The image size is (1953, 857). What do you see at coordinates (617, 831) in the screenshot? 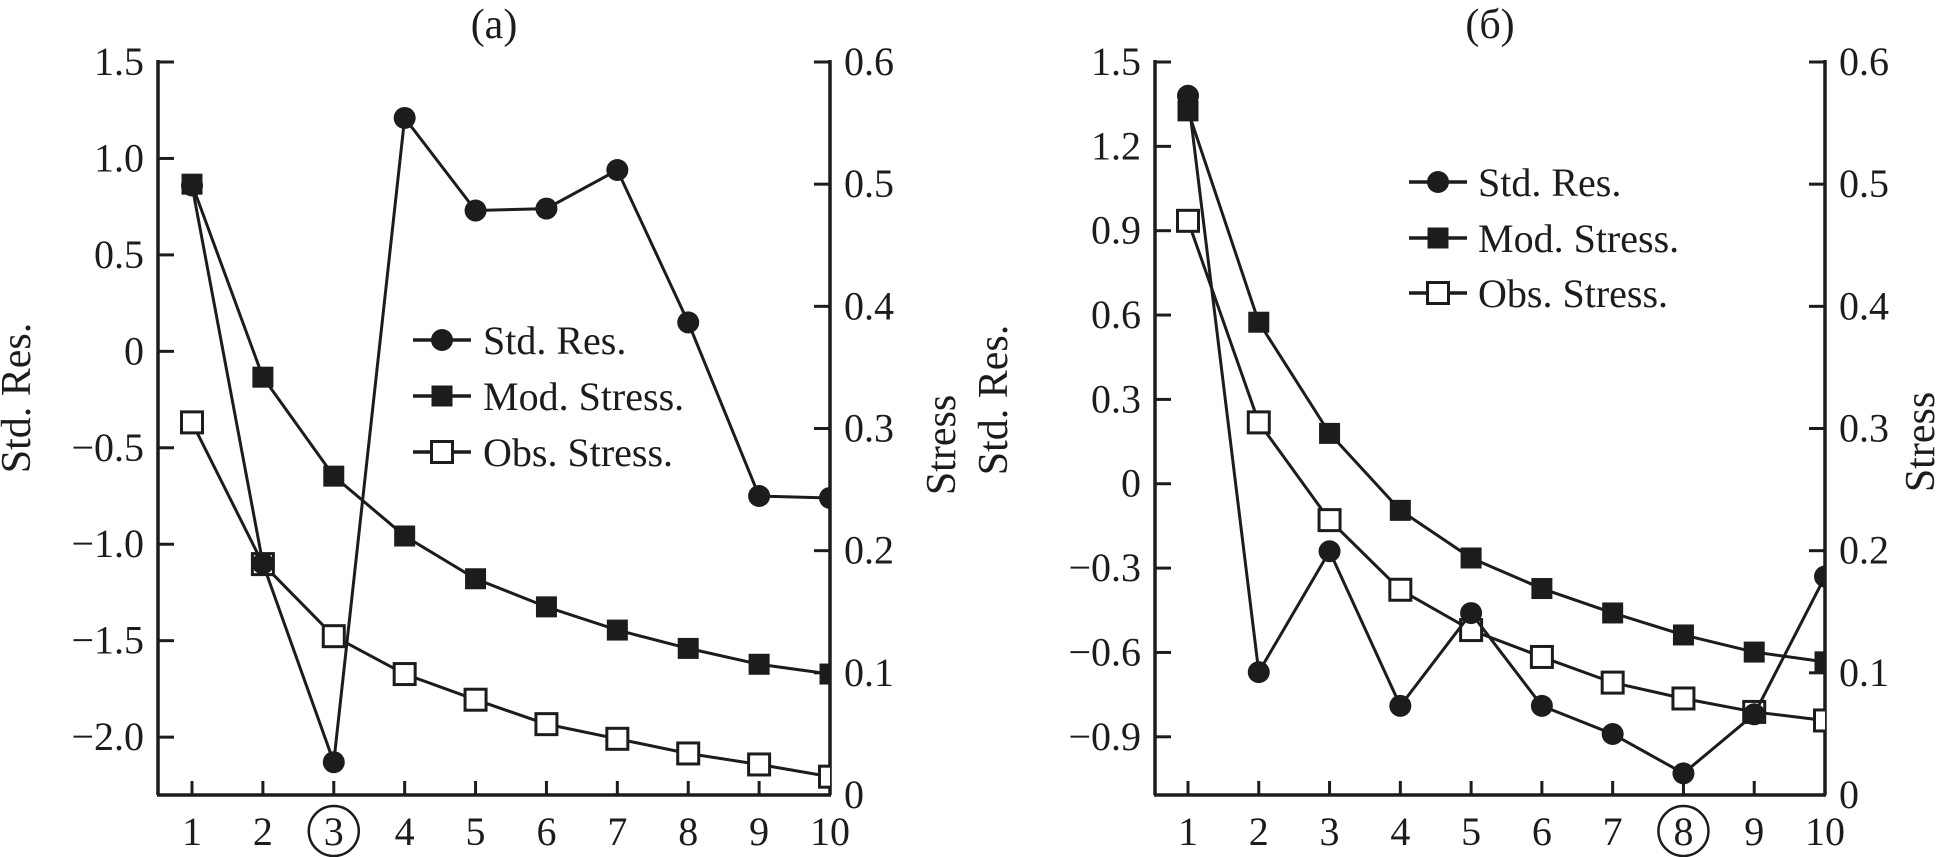
I see `x-tick-label: 7` at bounding box center [617, 831].